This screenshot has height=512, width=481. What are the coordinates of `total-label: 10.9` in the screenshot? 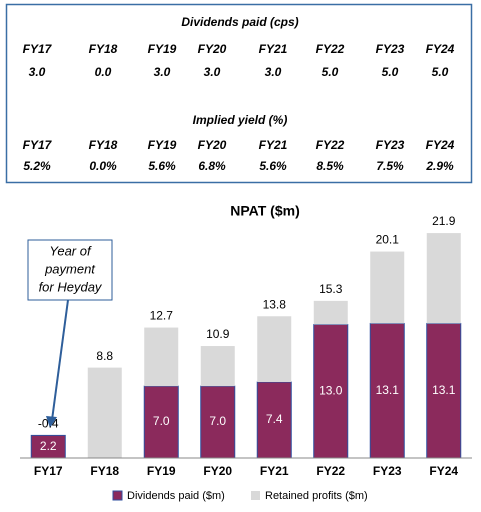 It's located at (218, 334).